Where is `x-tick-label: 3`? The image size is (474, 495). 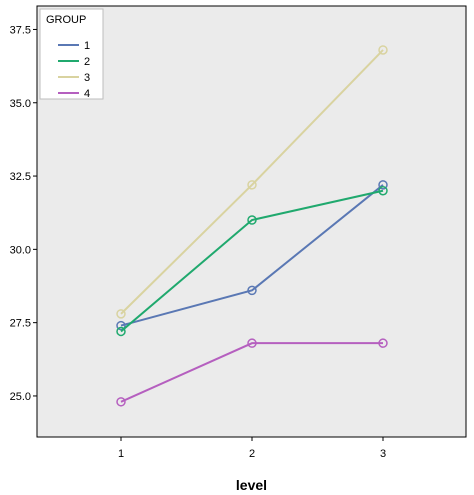 x-tick-label: 3 is located at coordinates (383, 454).